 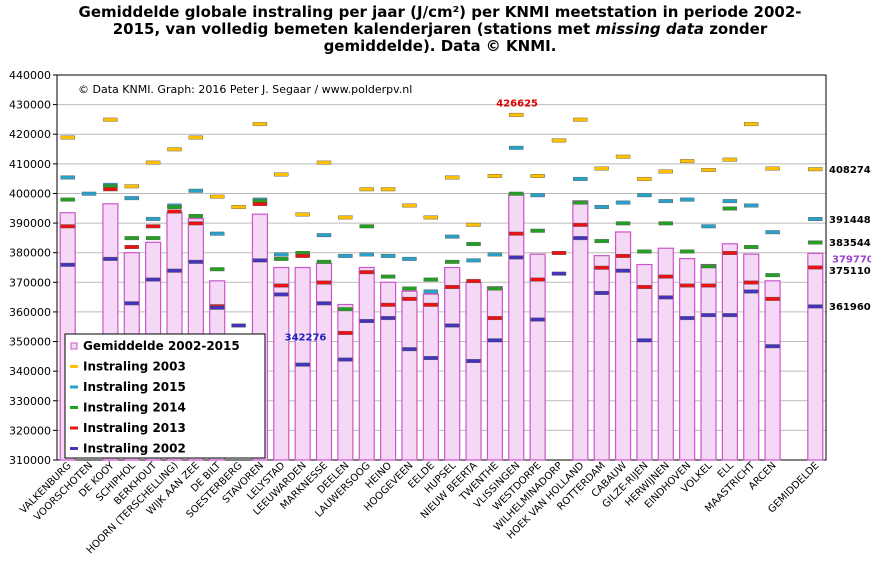 What do you see at coordinates (30, 134) in the screenshot?
I see `y-tick-label: 420000` at bounding box center [30, 134].